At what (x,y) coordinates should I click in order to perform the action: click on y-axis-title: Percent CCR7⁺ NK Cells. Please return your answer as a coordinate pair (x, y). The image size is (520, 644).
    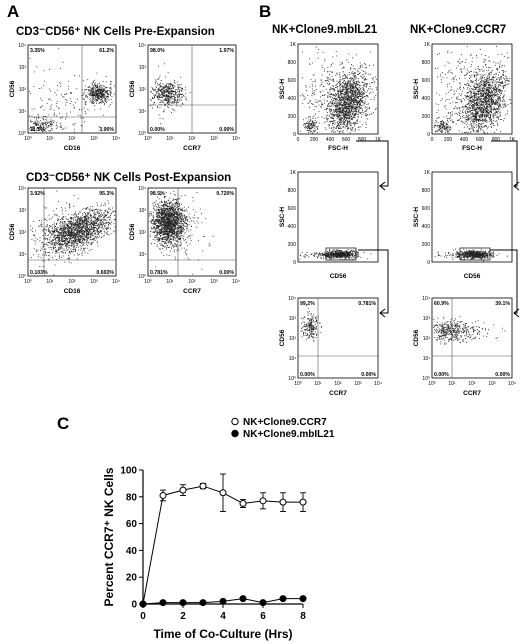
    Looking at the image, I should click on (109, 536).